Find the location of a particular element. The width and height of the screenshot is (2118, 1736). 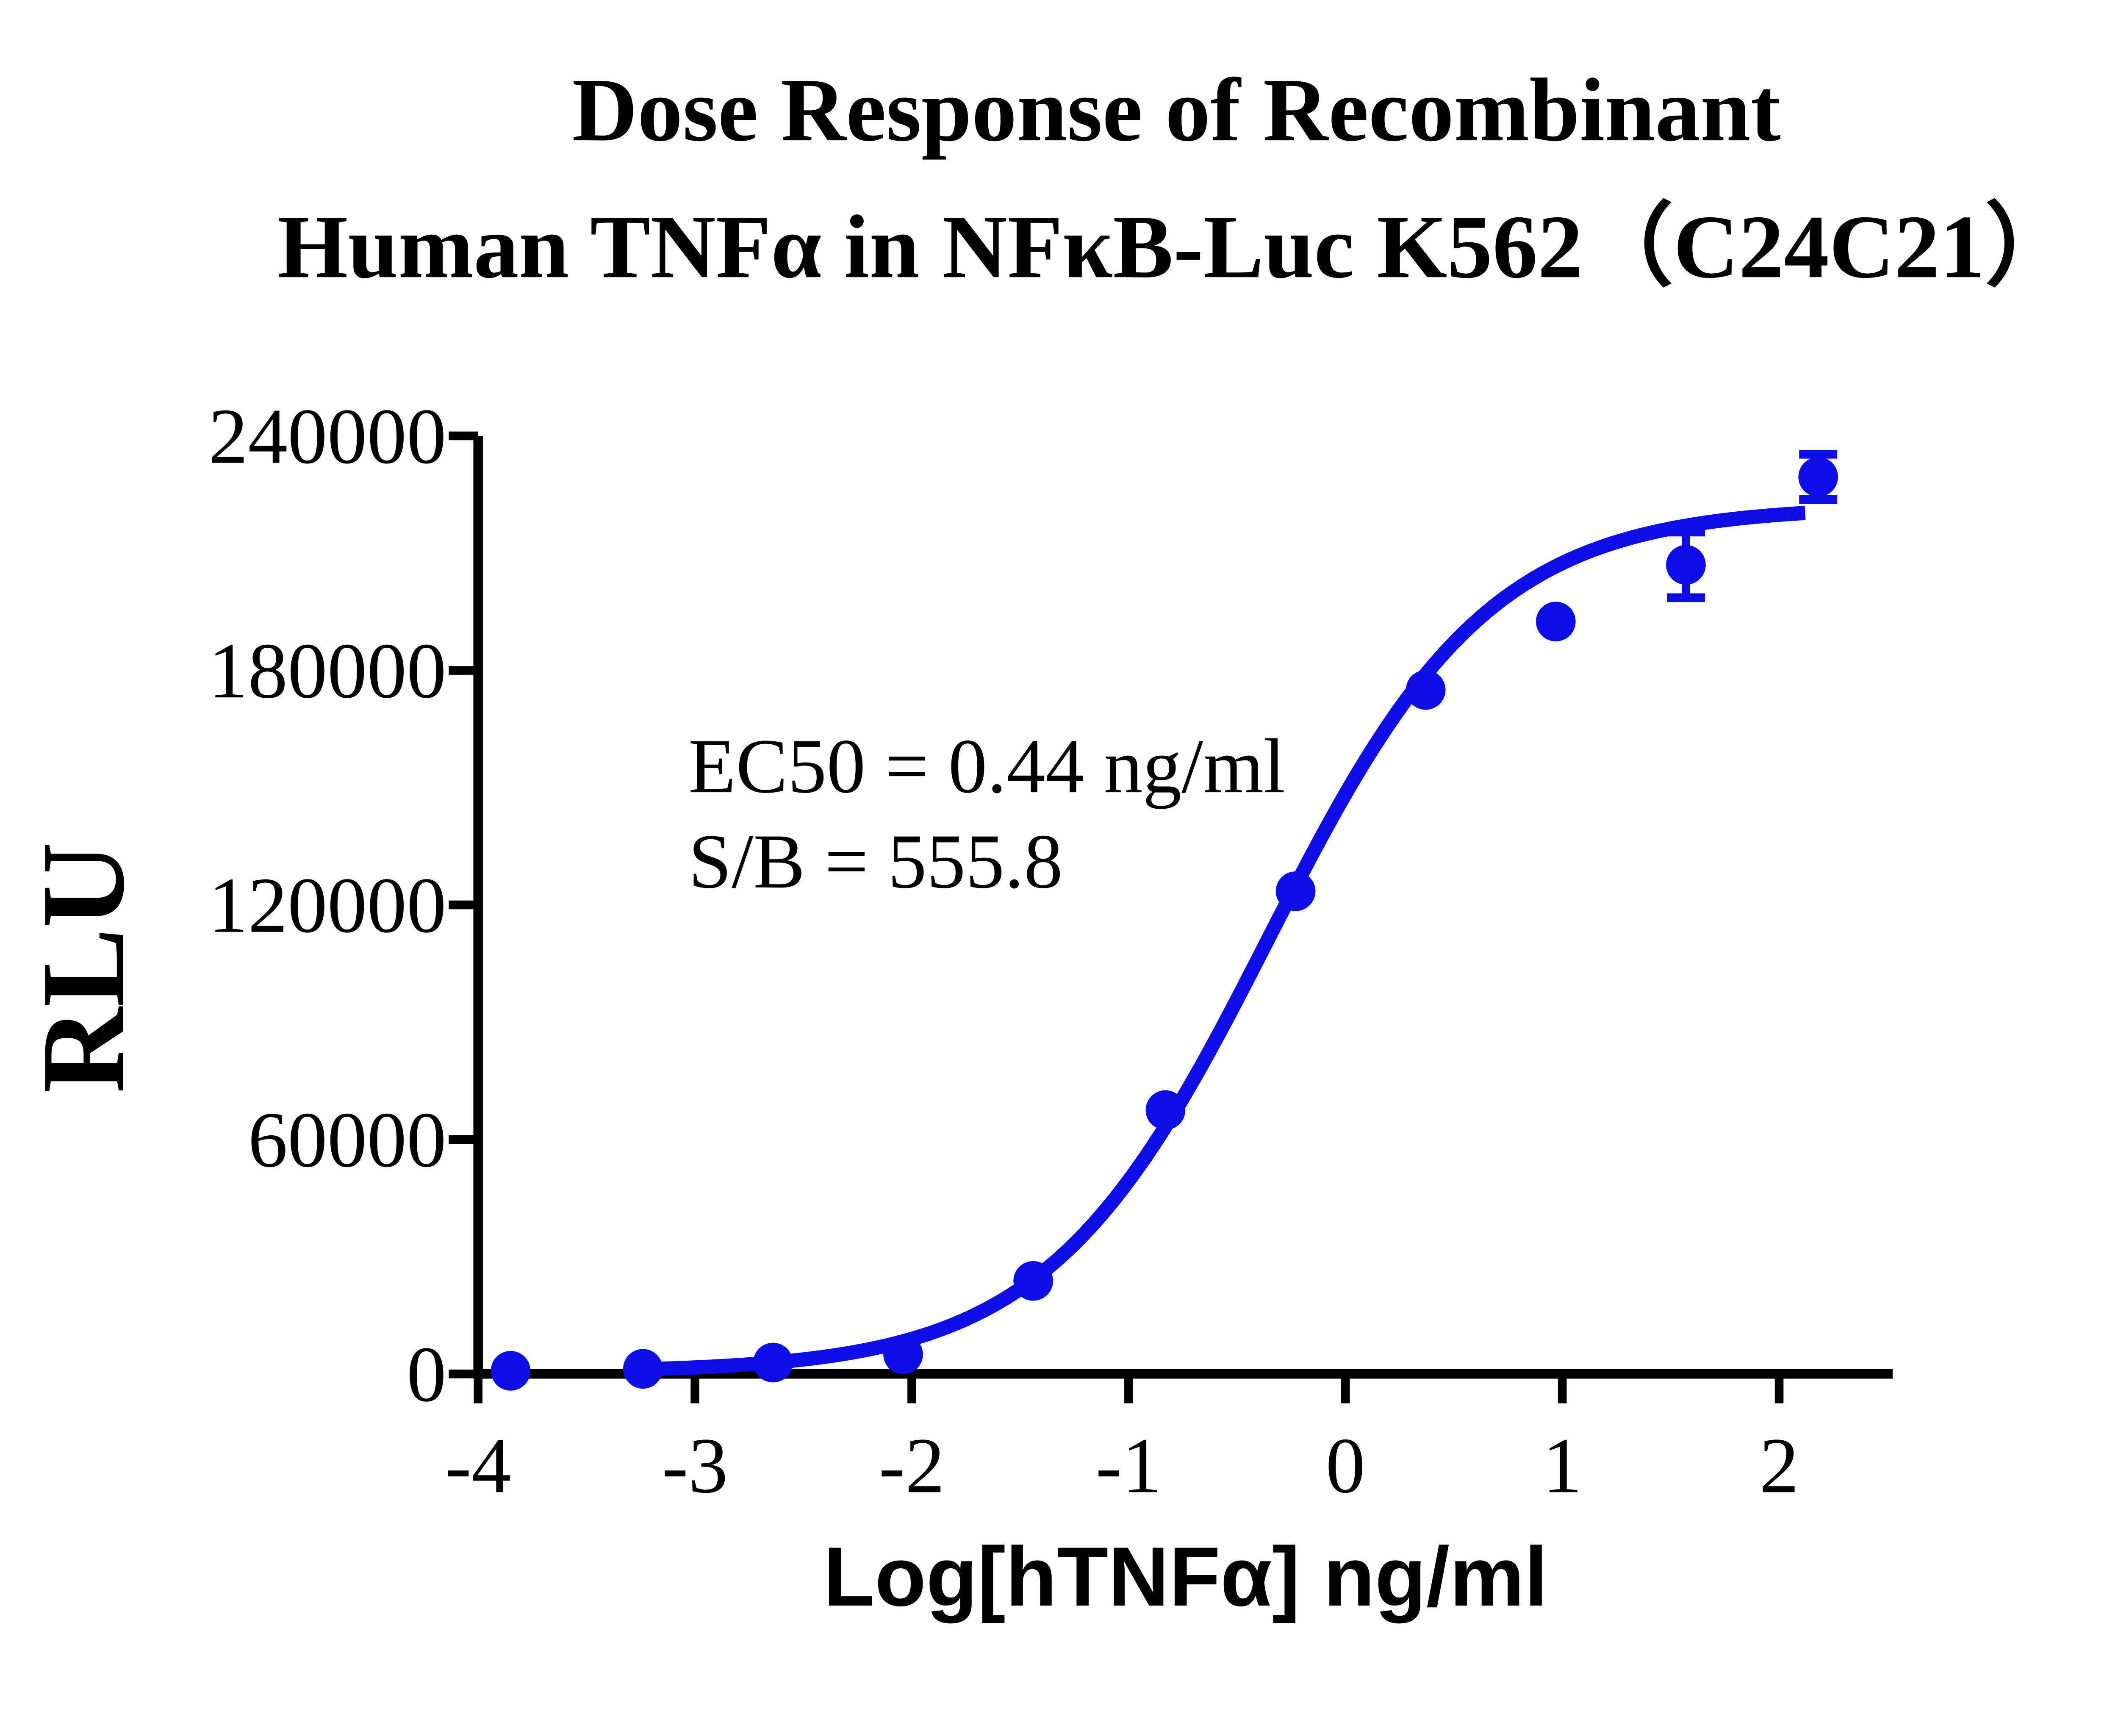

x-tick-label: 0 is located at coordinates (1345, 1465).